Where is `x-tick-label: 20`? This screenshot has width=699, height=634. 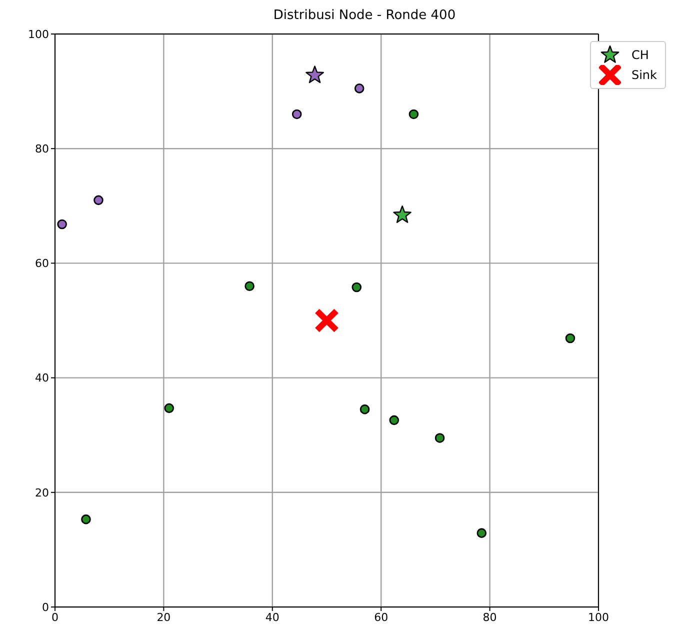 x-tick-label: 20 is located at coordinates (163, 617).